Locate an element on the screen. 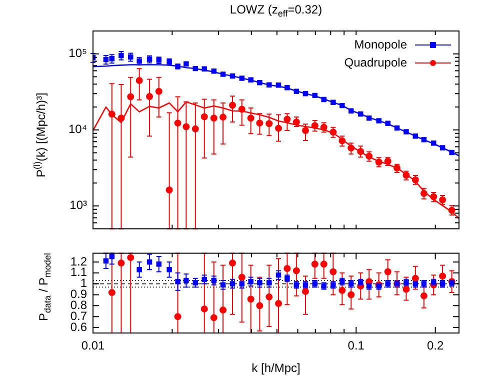 The height and width of the screenshot is (383, 495). x-tick-label: 0.01 is located at coordinates (93, 345).